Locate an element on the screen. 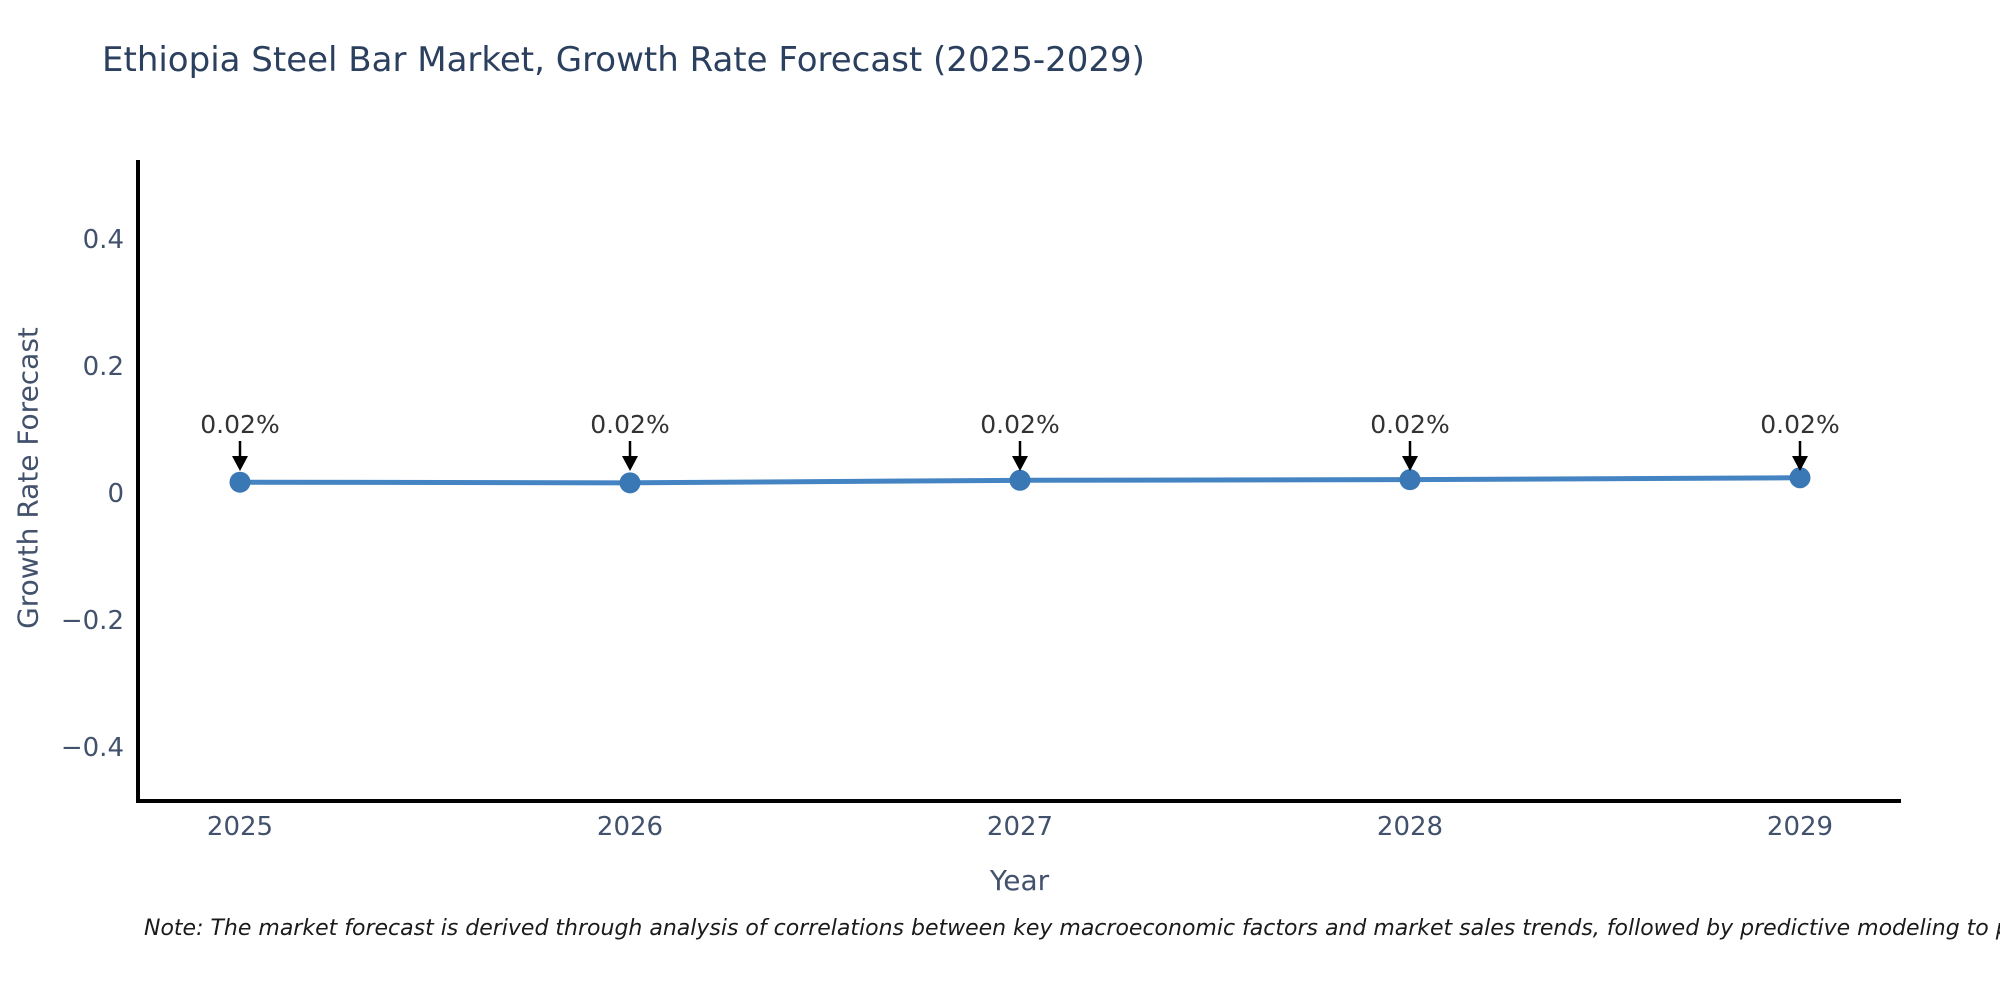  x-tick-label: 2029 is located at coordinates (1800, 827).